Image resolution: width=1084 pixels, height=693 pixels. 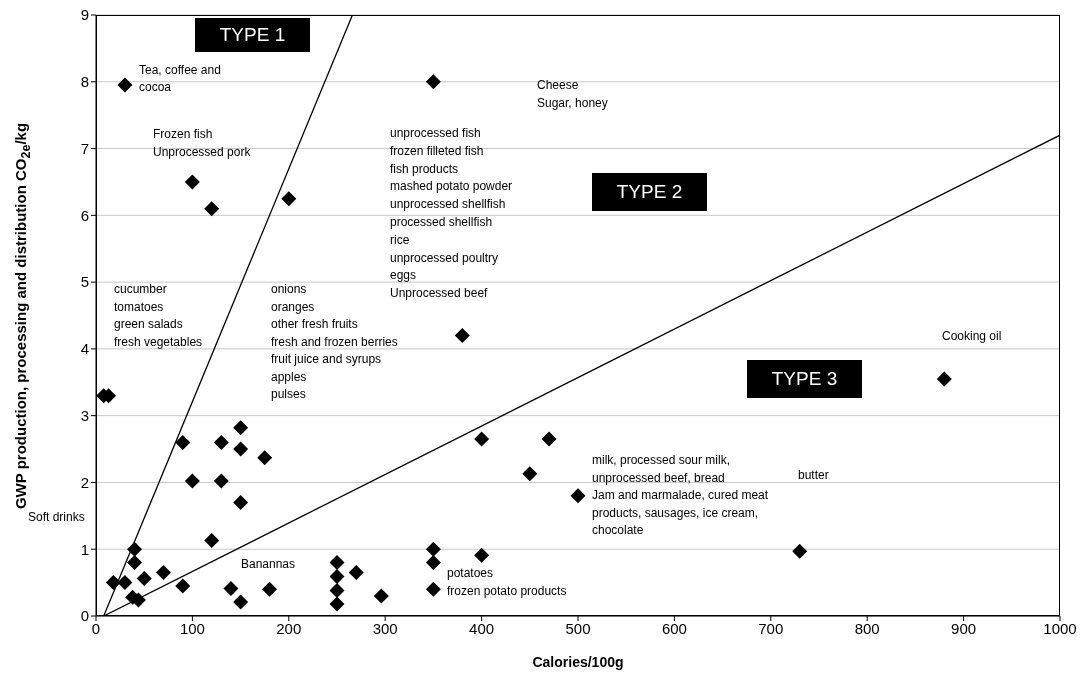 What do you see at coordinates (84, 349) in the screenshot?
I see `y-tick-label: 4` at bounding box center [84, 349].